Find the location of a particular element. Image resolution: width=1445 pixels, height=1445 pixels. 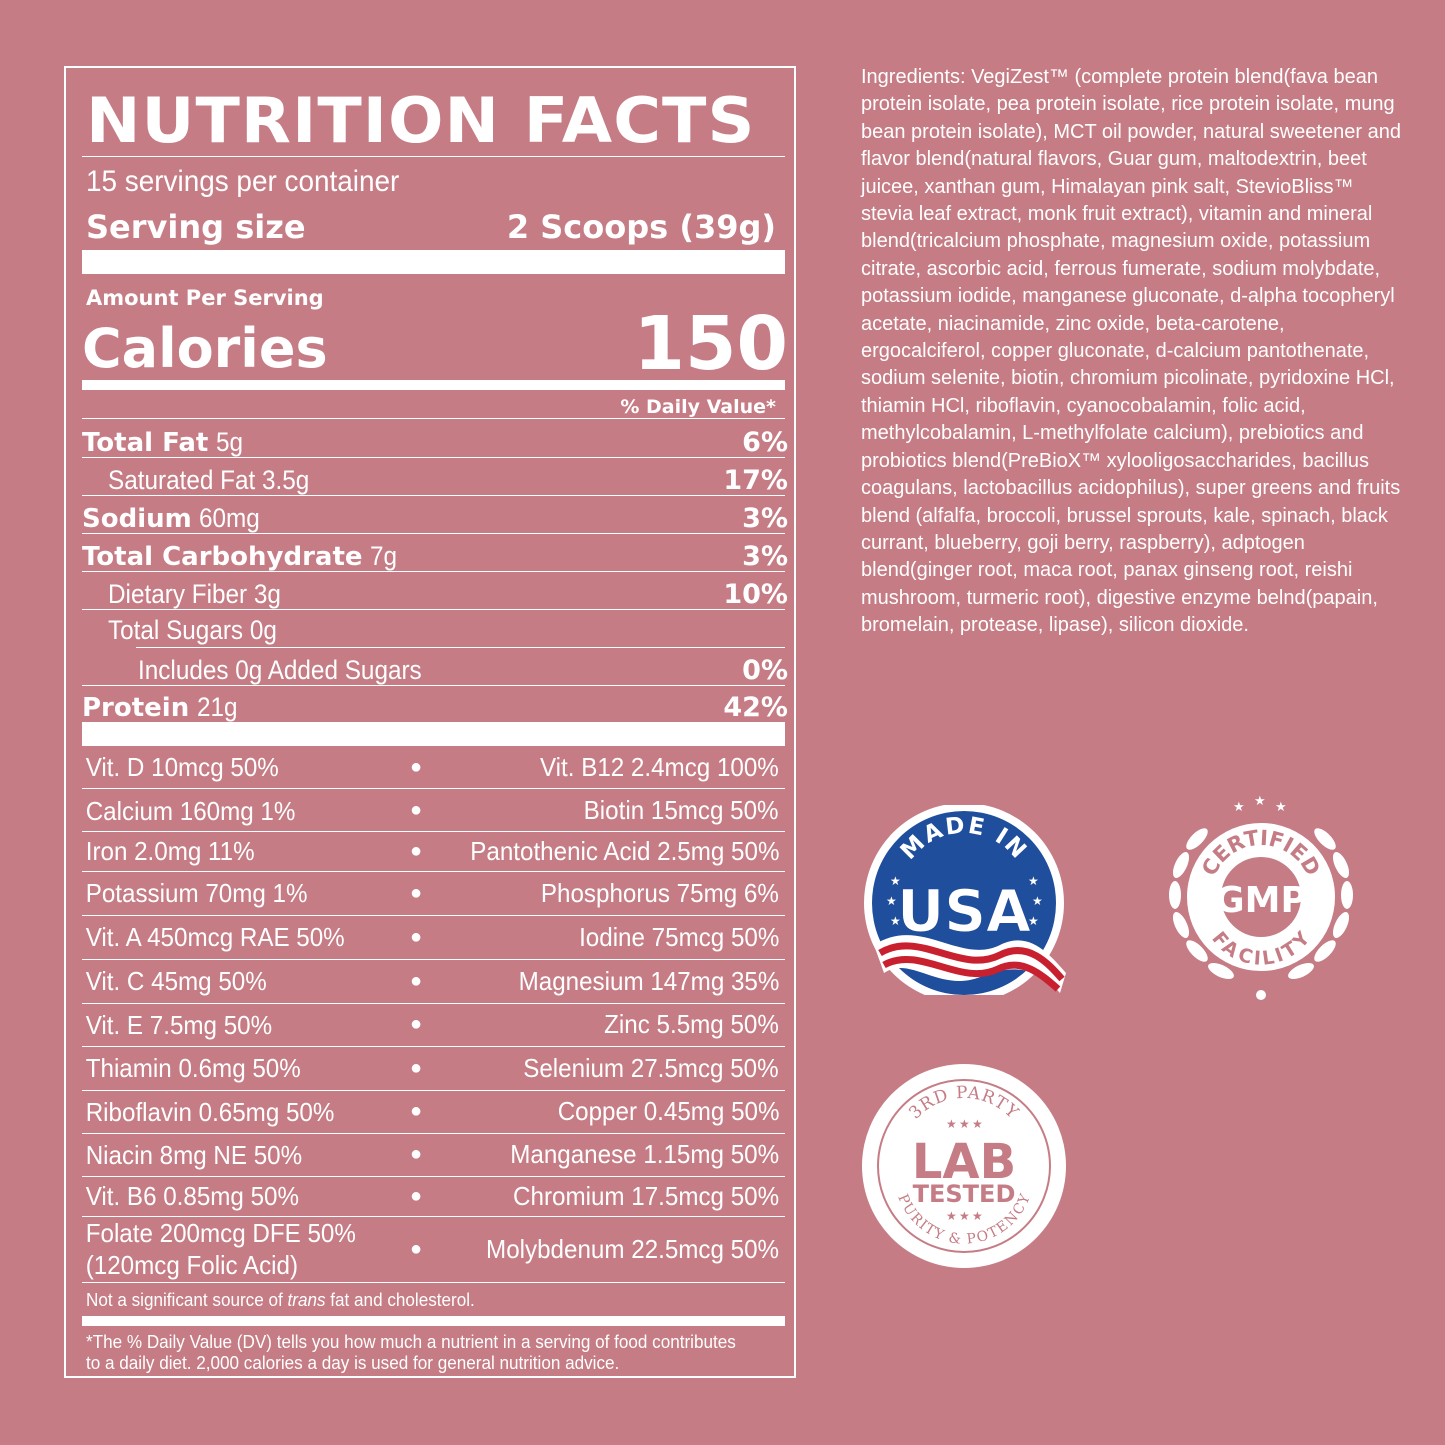

vitamin-right: Copper 0.45mg 50% is located at coordinates (615, 1111).